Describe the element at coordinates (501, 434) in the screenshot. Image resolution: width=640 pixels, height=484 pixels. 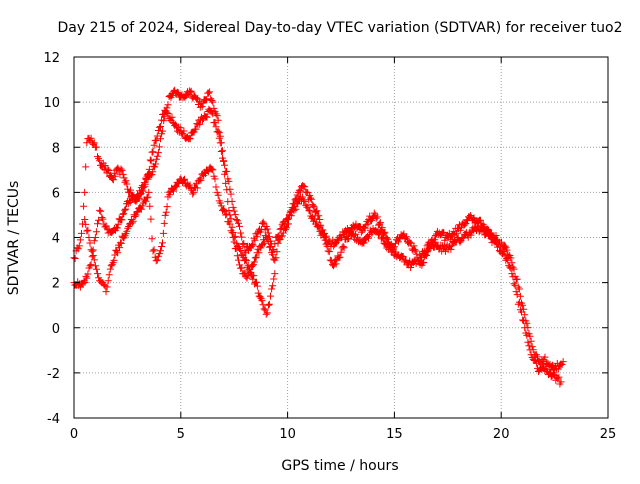
I see `x-tick-label: 20` at that location.